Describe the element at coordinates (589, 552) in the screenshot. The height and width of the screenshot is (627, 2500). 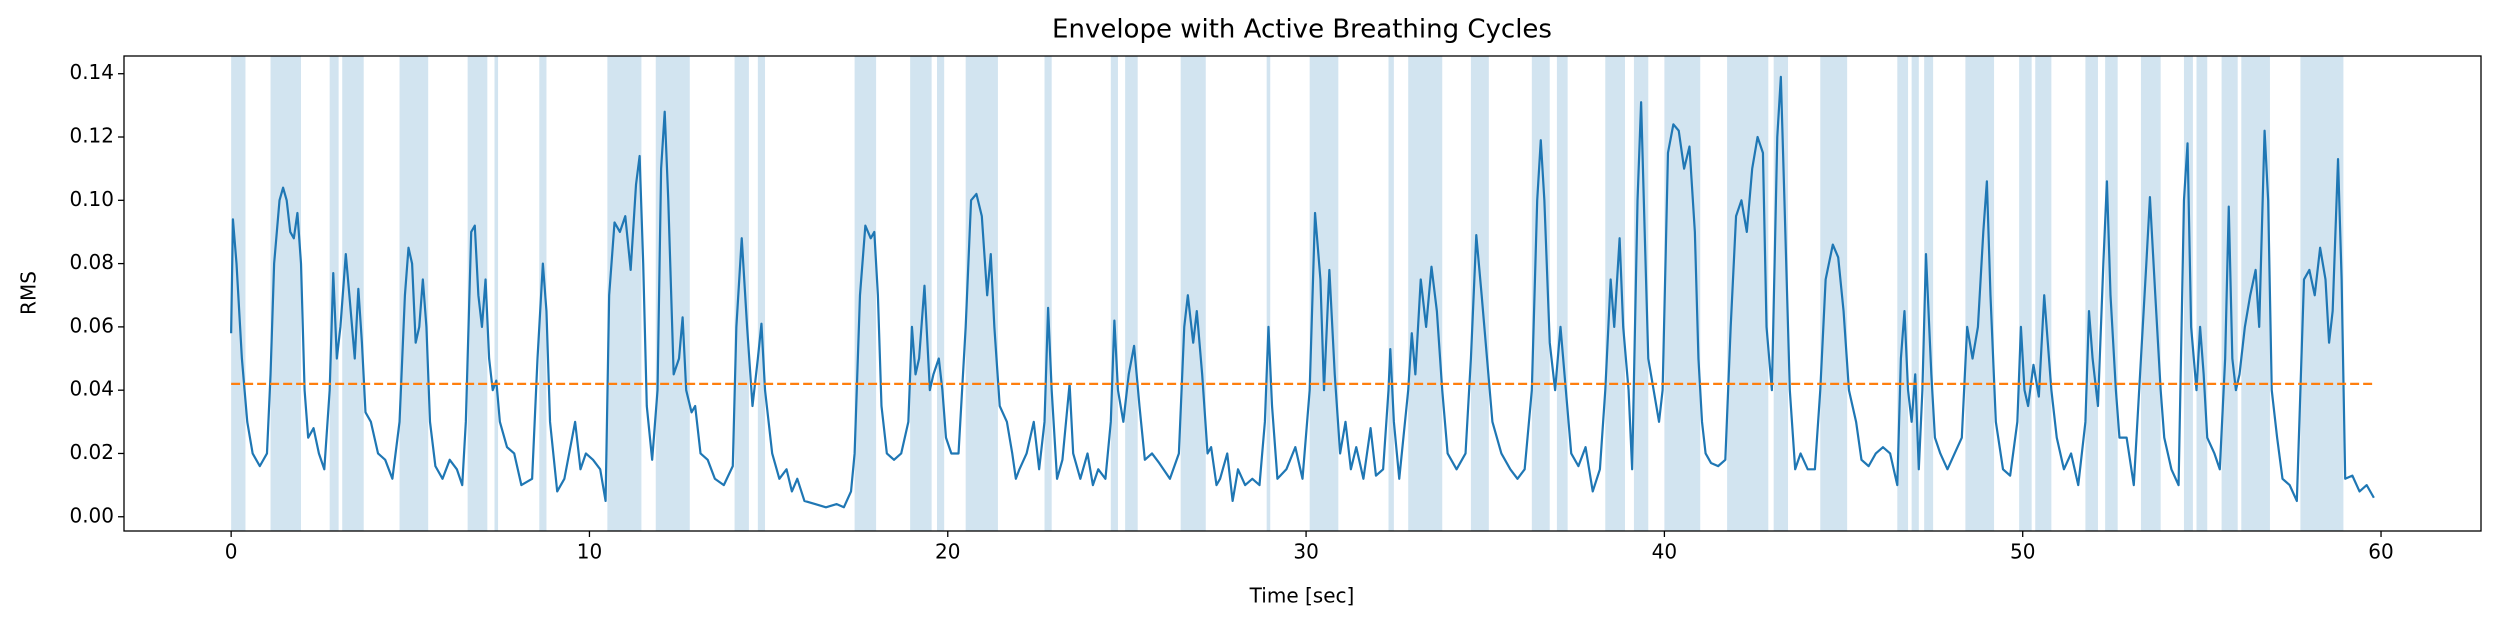
I see `x-tick-label: 10` at that location.